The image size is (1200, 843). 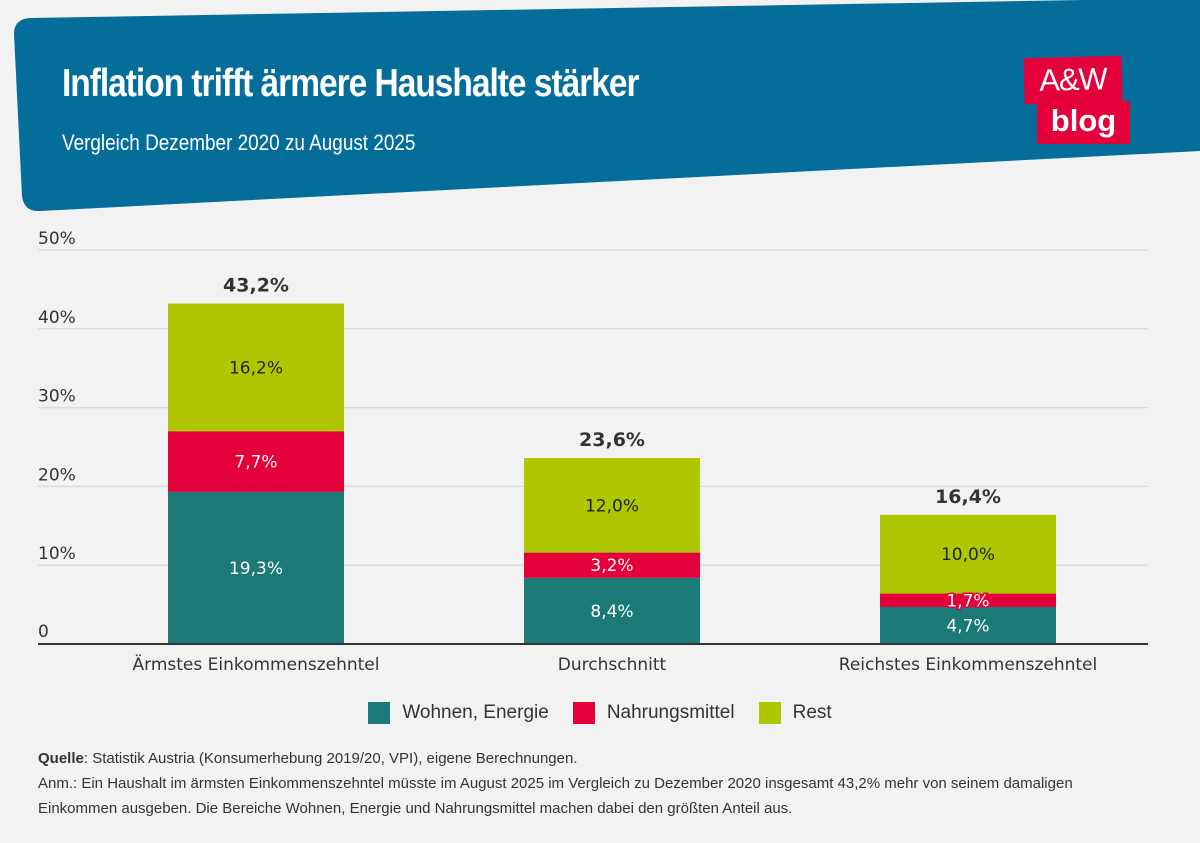 What do you see at coordinates (612, 665) in the screenshot?
I see `x-category-label: Durchschnitt` at bounding box center [612, 665].